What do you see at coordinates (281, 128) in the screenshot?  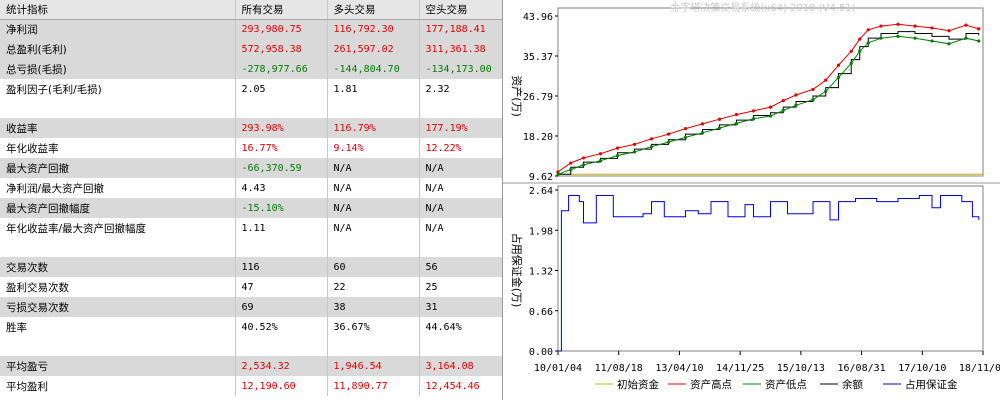 I see `table-cell: 293.98%` at bounding box center [281, 128].